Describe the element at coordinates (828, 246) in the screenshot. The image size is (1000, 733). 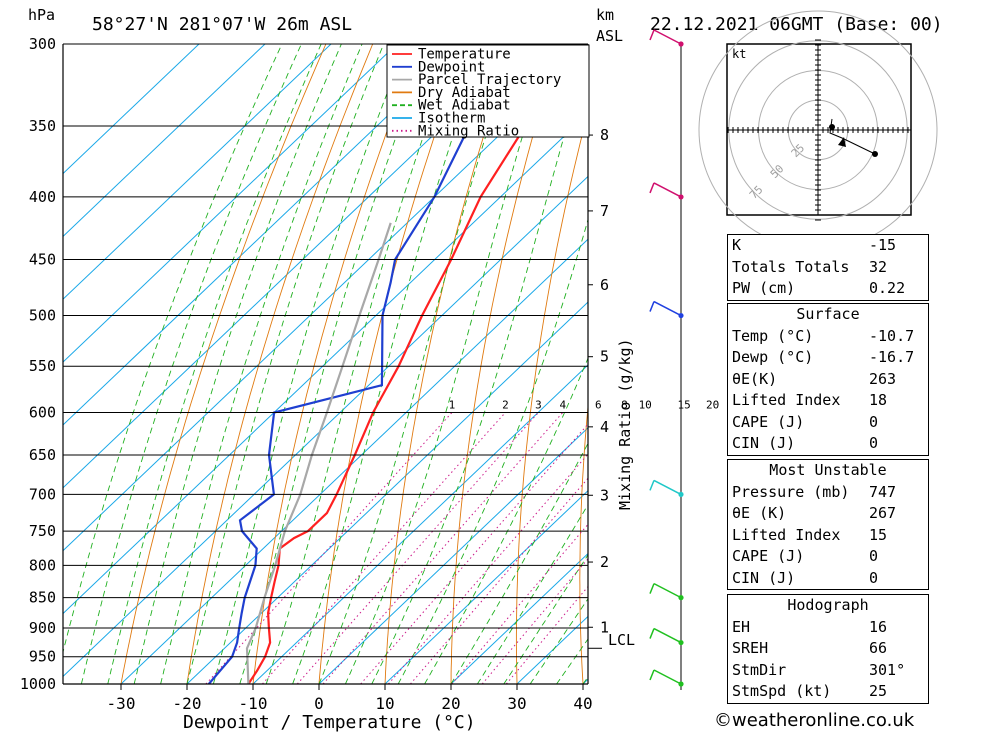
I see `basic-index-row: K -15` at that location.